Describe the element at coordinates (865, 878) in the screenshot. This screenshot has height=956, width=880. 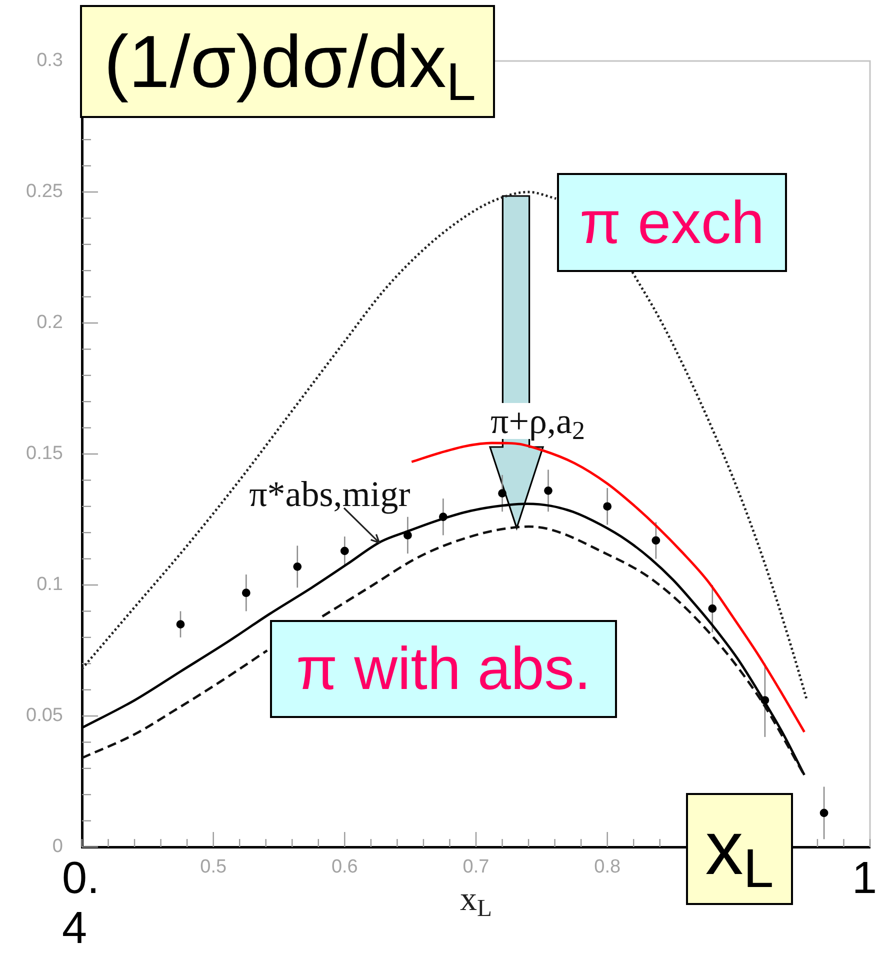
I see `text: 1` at that location.